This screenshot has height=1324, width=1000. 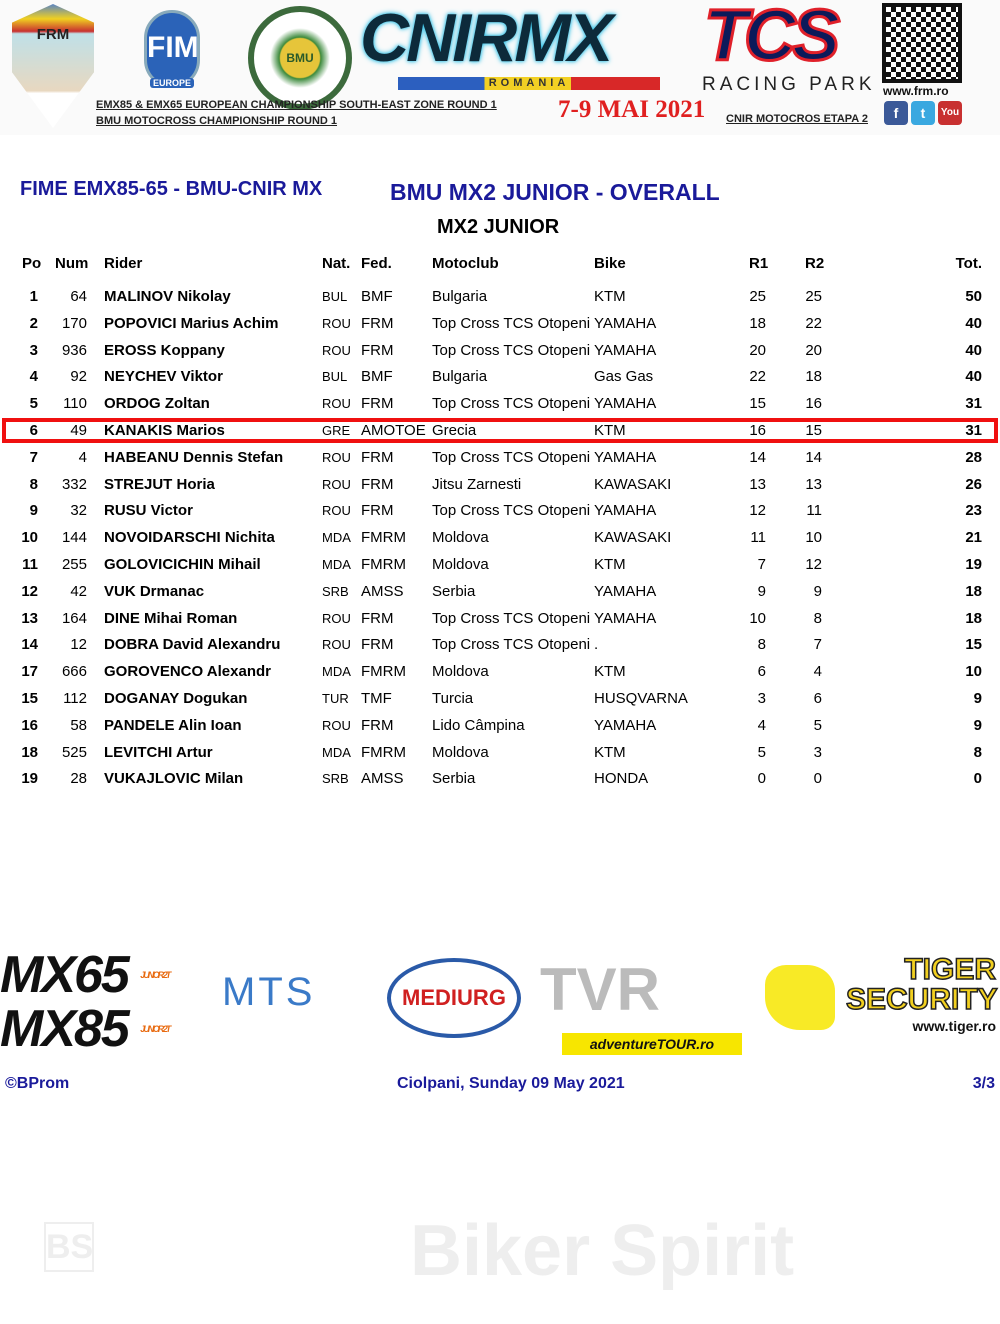 What do you see at coordinates (772, 38) in the screenshot?
I see `tcs-logo: TCS` at bounding box center [772, 38].